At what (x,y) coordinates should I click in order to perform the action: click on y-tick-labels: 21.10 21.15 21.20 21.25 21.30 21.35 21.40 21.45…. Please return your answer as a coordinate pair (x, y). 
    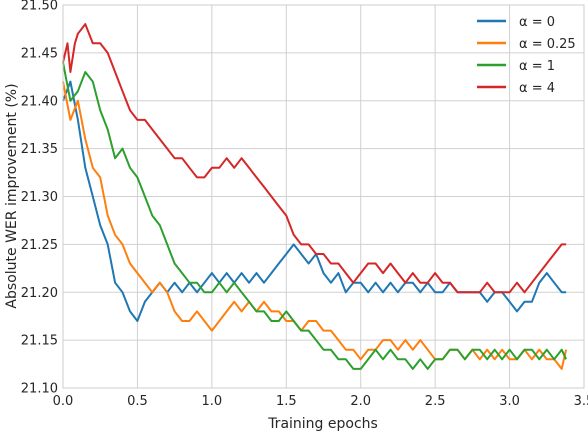
    Looking at the image, I should click on (39, 198).